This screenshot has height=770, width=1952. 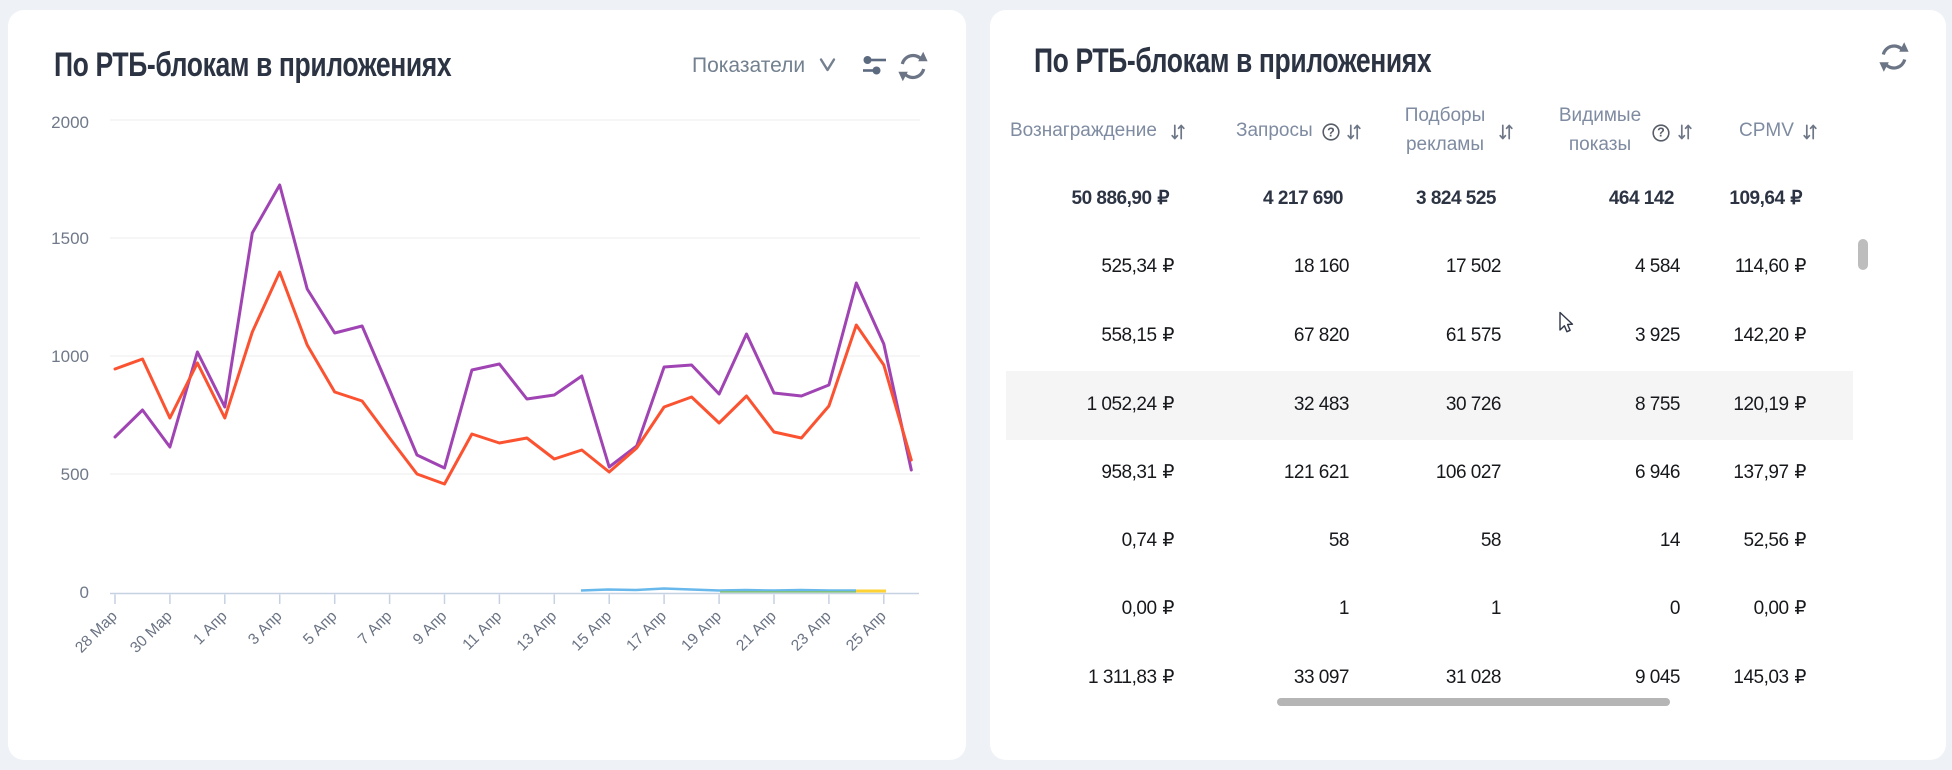 I want to click on svg-text: 500, so click(x=75, y=474).